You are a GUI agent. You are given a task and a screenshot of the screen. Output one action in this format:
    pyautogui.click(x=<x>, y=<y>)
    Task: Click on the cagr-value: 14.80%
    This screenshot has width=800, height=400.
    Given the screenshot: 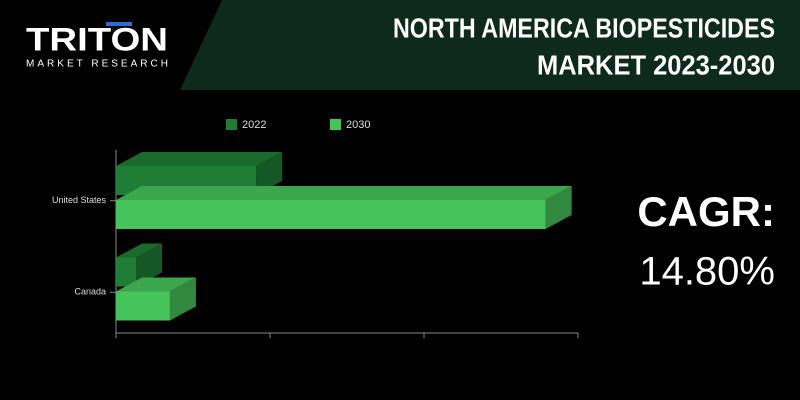 What is the action you would take?
    pyautogui.click(x=707, y=272)
    